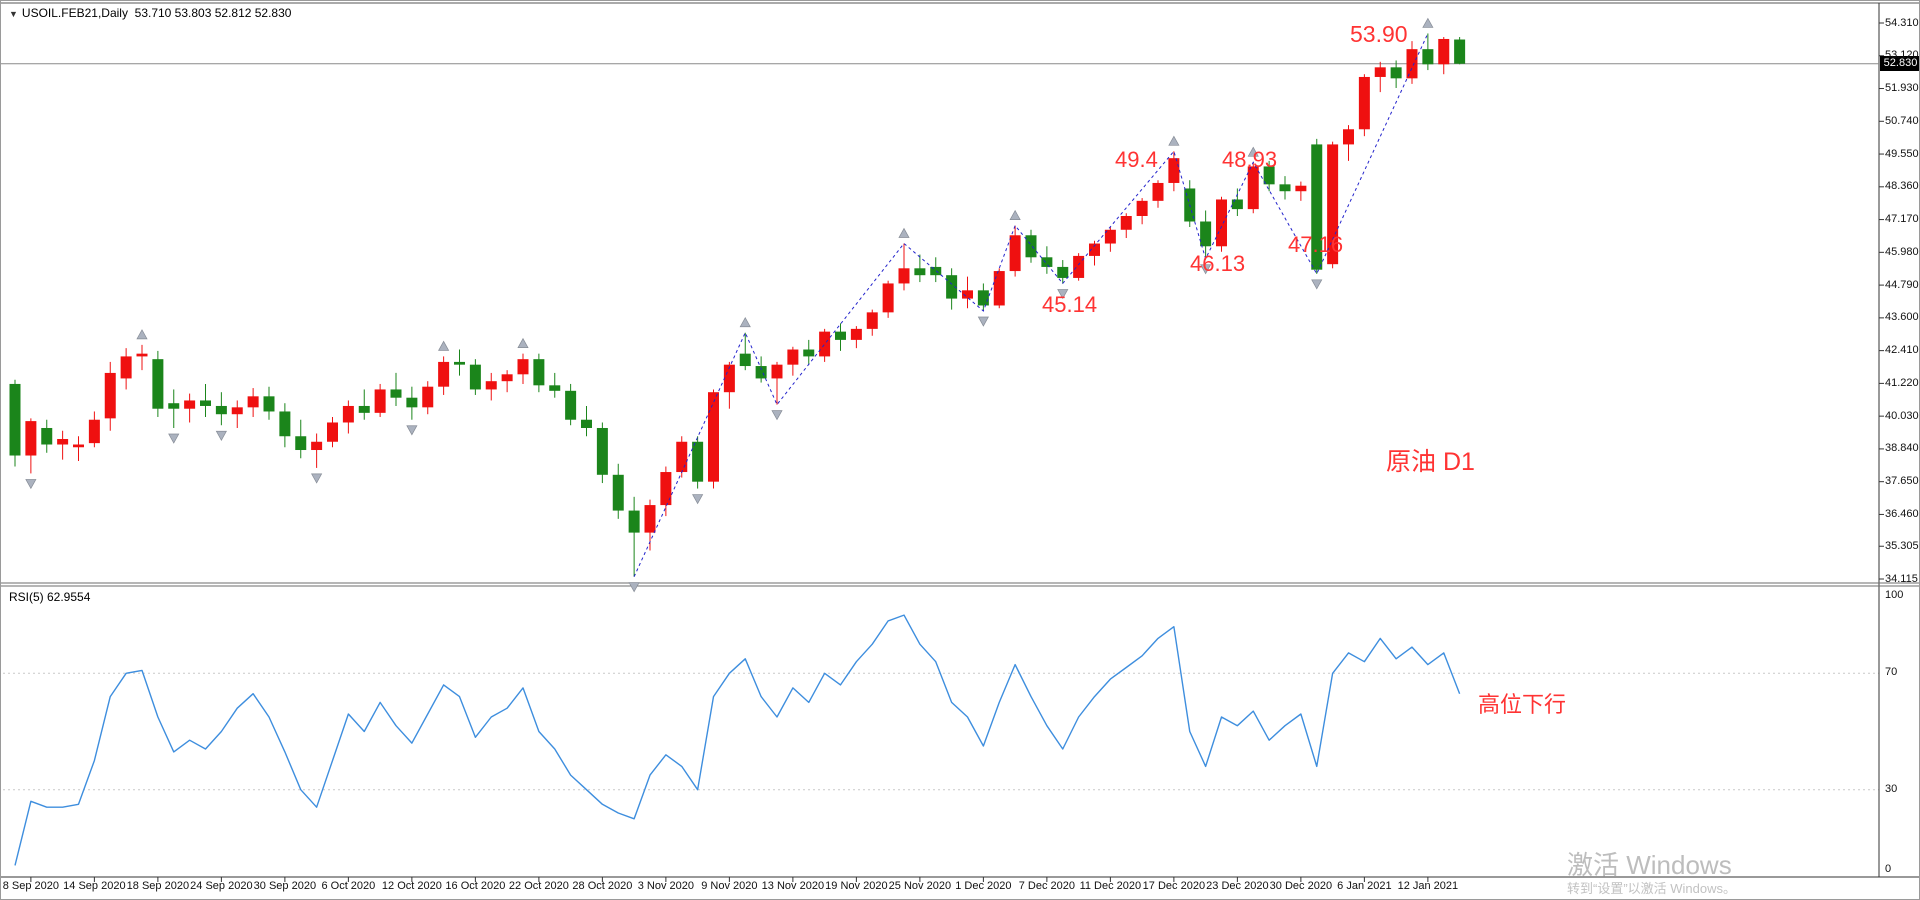 The height and width of the screenshot is (900, 1920). Describe the element at coordinates (1891, 672) in the screenshot. I see `rsi-axis-label: 70` at that location.